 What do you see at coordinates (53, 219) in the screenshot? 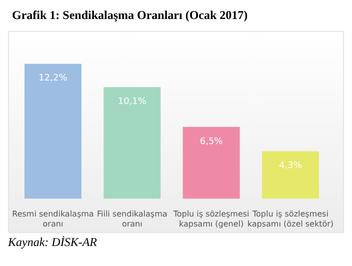
I see `x-tick-label: Resmi sendikalaşma oranı` at bounding box center [53, 219].